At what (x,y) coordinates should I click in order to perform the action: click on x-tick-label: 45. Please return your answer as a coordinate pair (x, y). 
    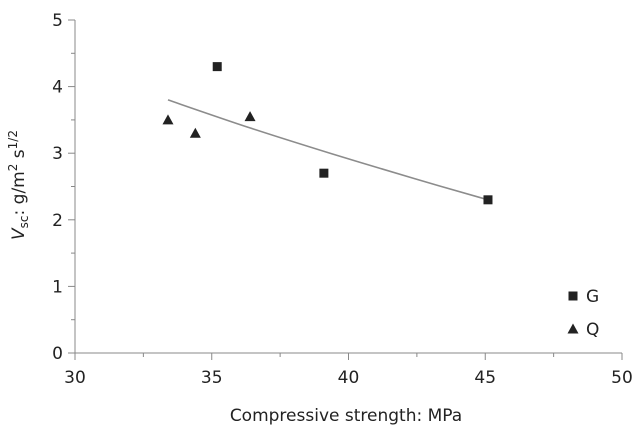
    Looking at the image, I should click on (485, 378).